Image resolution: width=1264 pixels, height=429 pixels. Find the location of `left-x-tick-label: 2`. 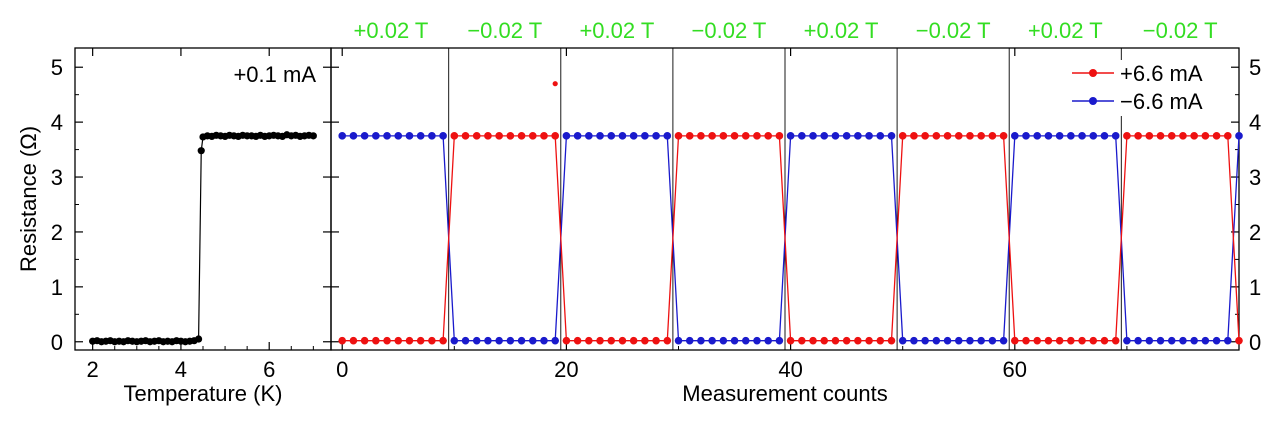

left-x-tick-label: 2 is located at coordinates (93, 369).